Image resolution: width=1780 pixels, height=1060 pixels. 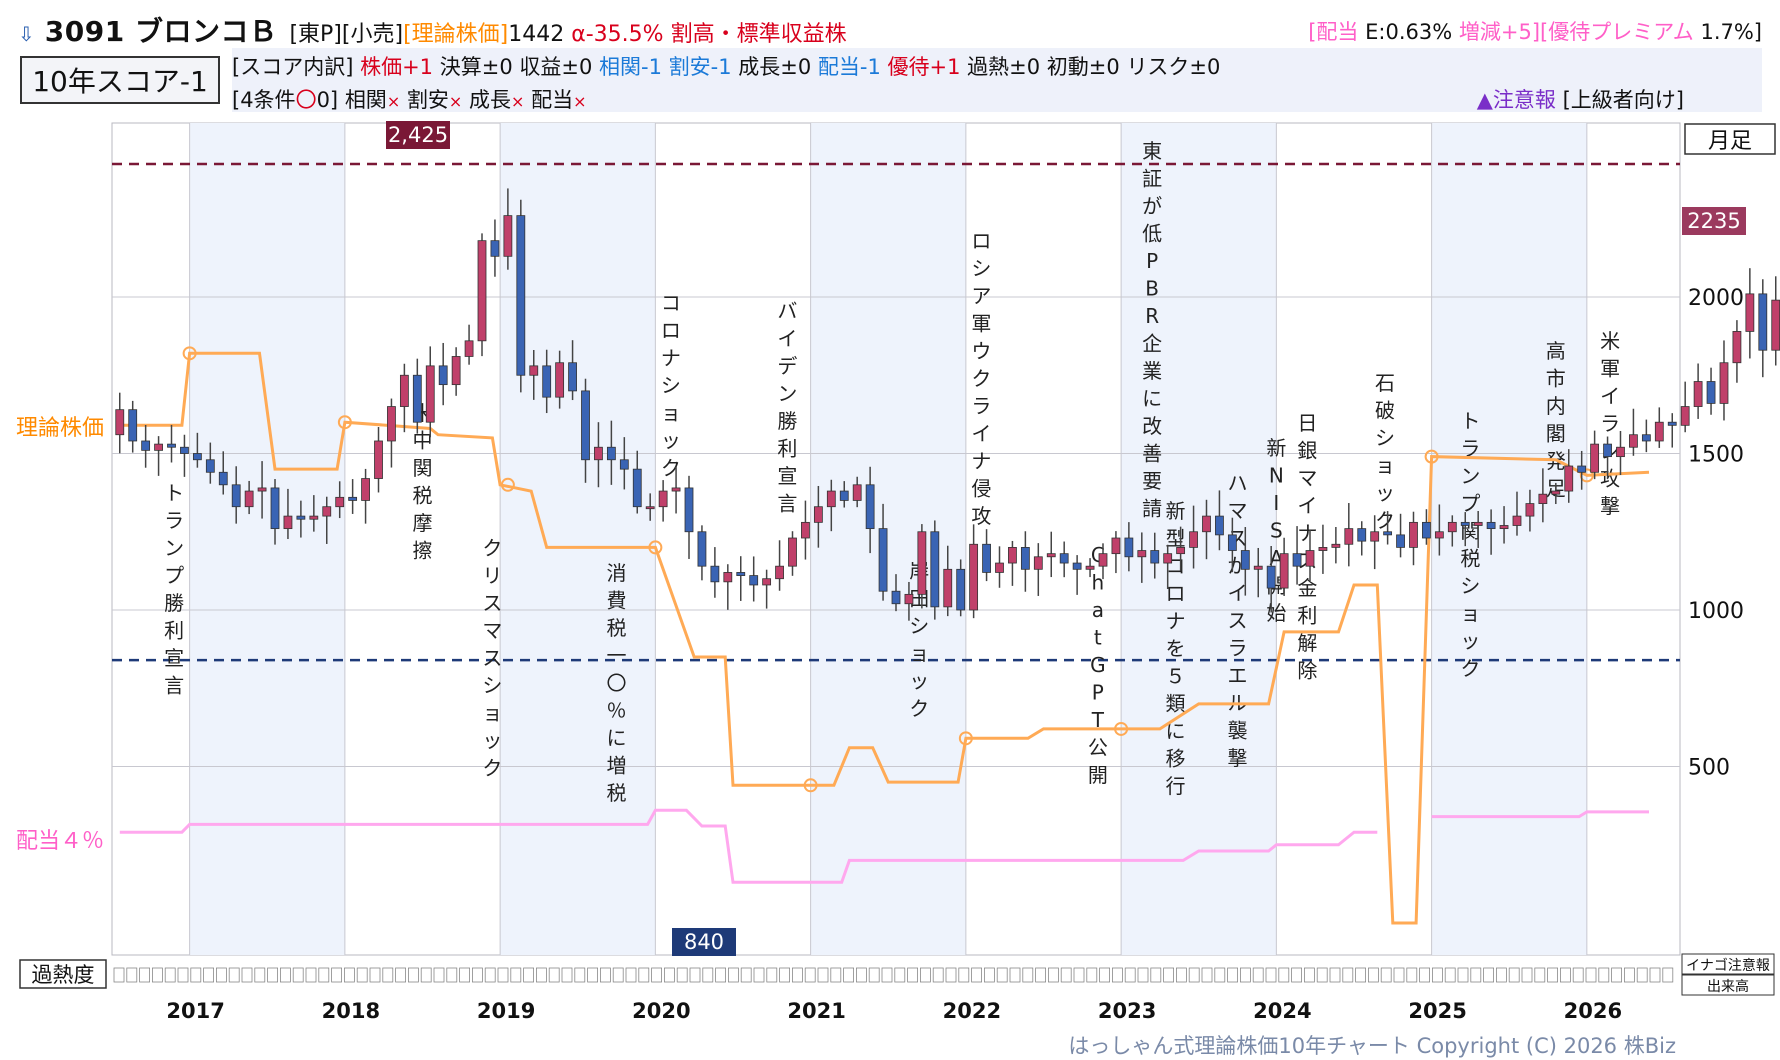 What do you see at coordinates (372, 100) in the screenshot?
I see `condition-item: 相関×` at bounding box center [372, 100].